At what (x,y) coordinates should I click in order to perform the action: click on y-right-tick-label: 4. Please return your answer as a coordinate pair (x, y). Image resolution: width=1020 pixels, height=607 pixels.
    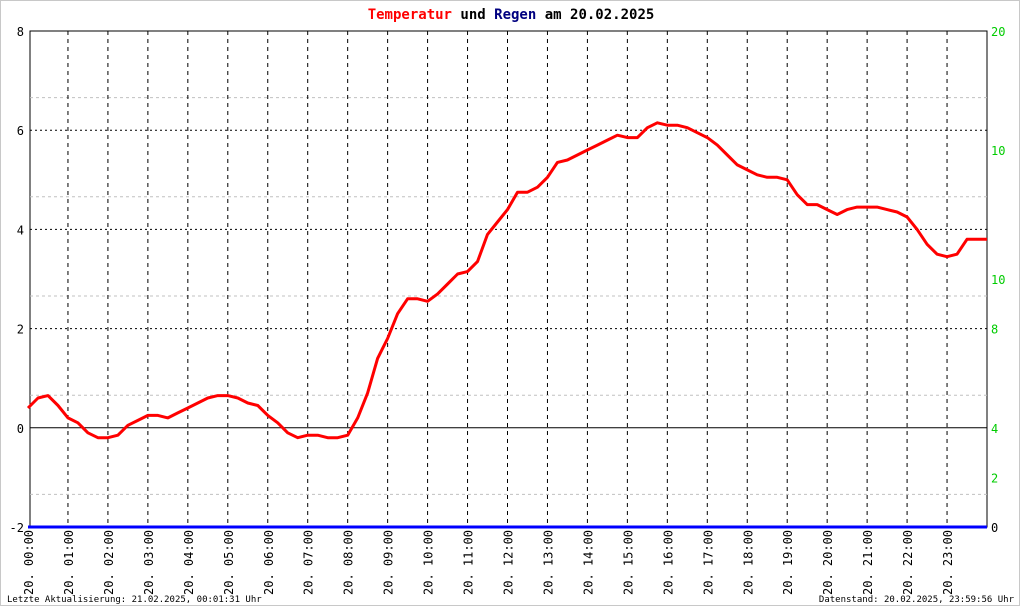
    Looking at the image, I should click on (994, 429).